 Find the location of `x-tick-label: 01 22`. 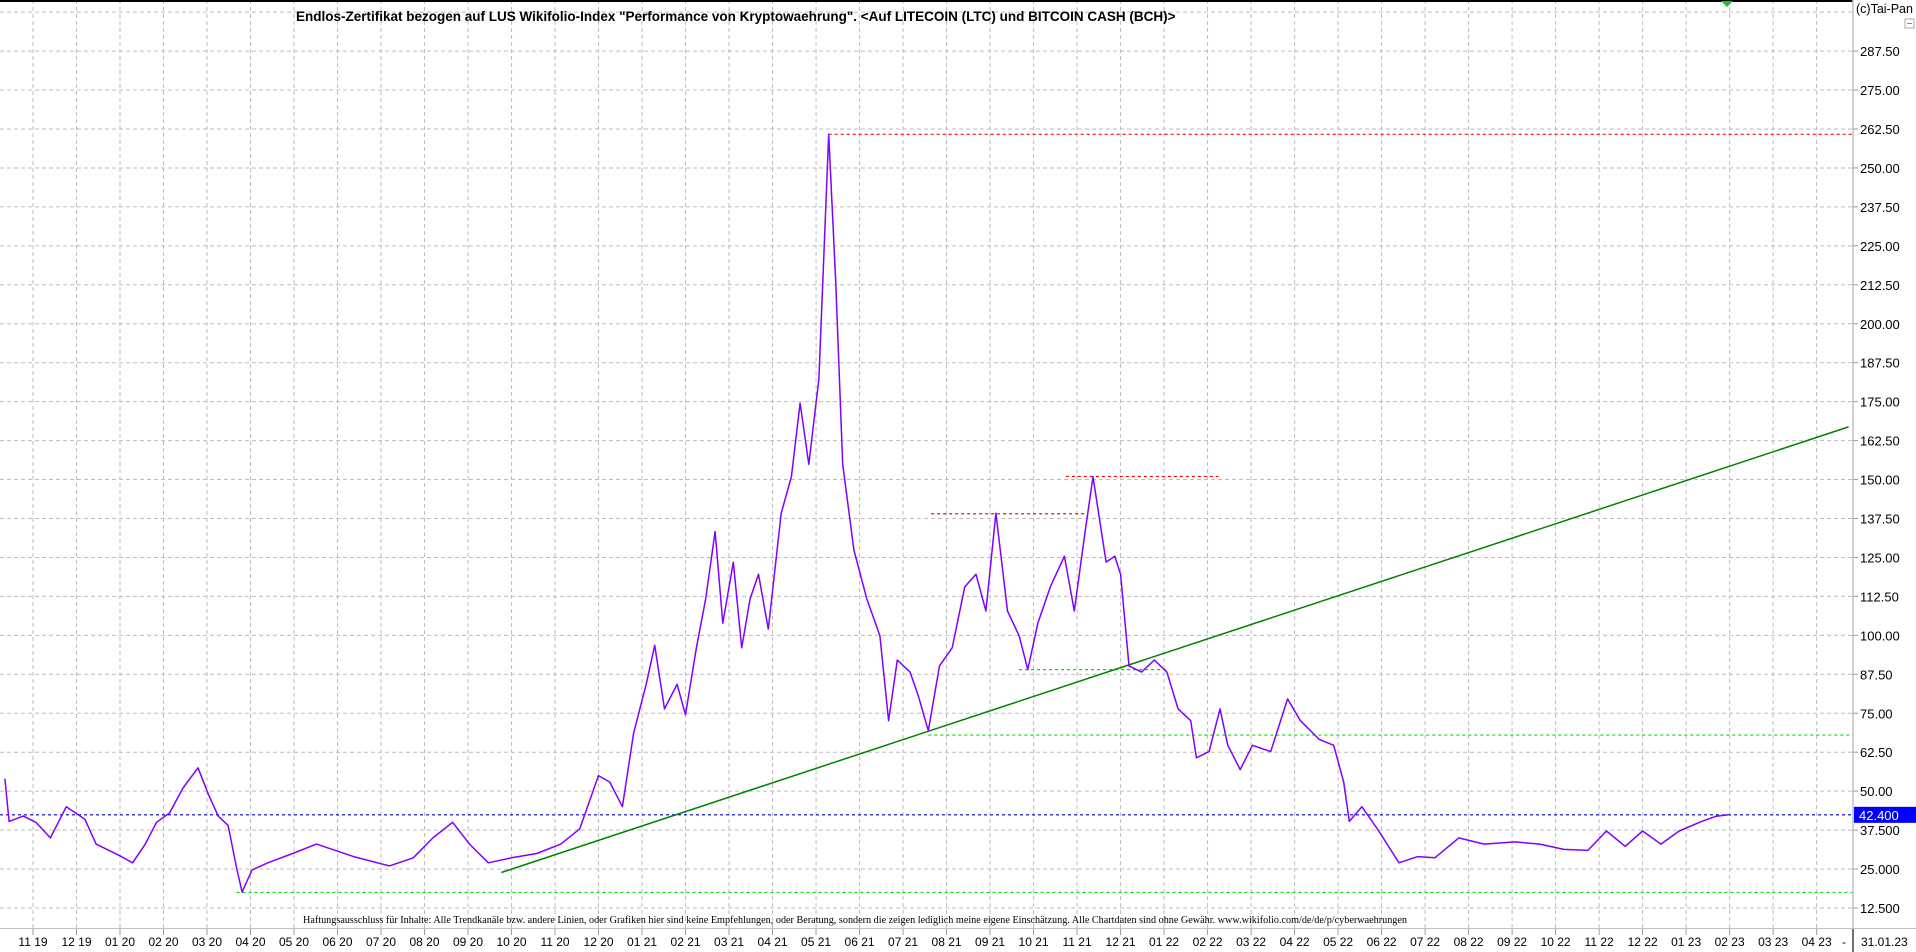

x-tick-label: 01 22 is located at coordinates (1164, 942).